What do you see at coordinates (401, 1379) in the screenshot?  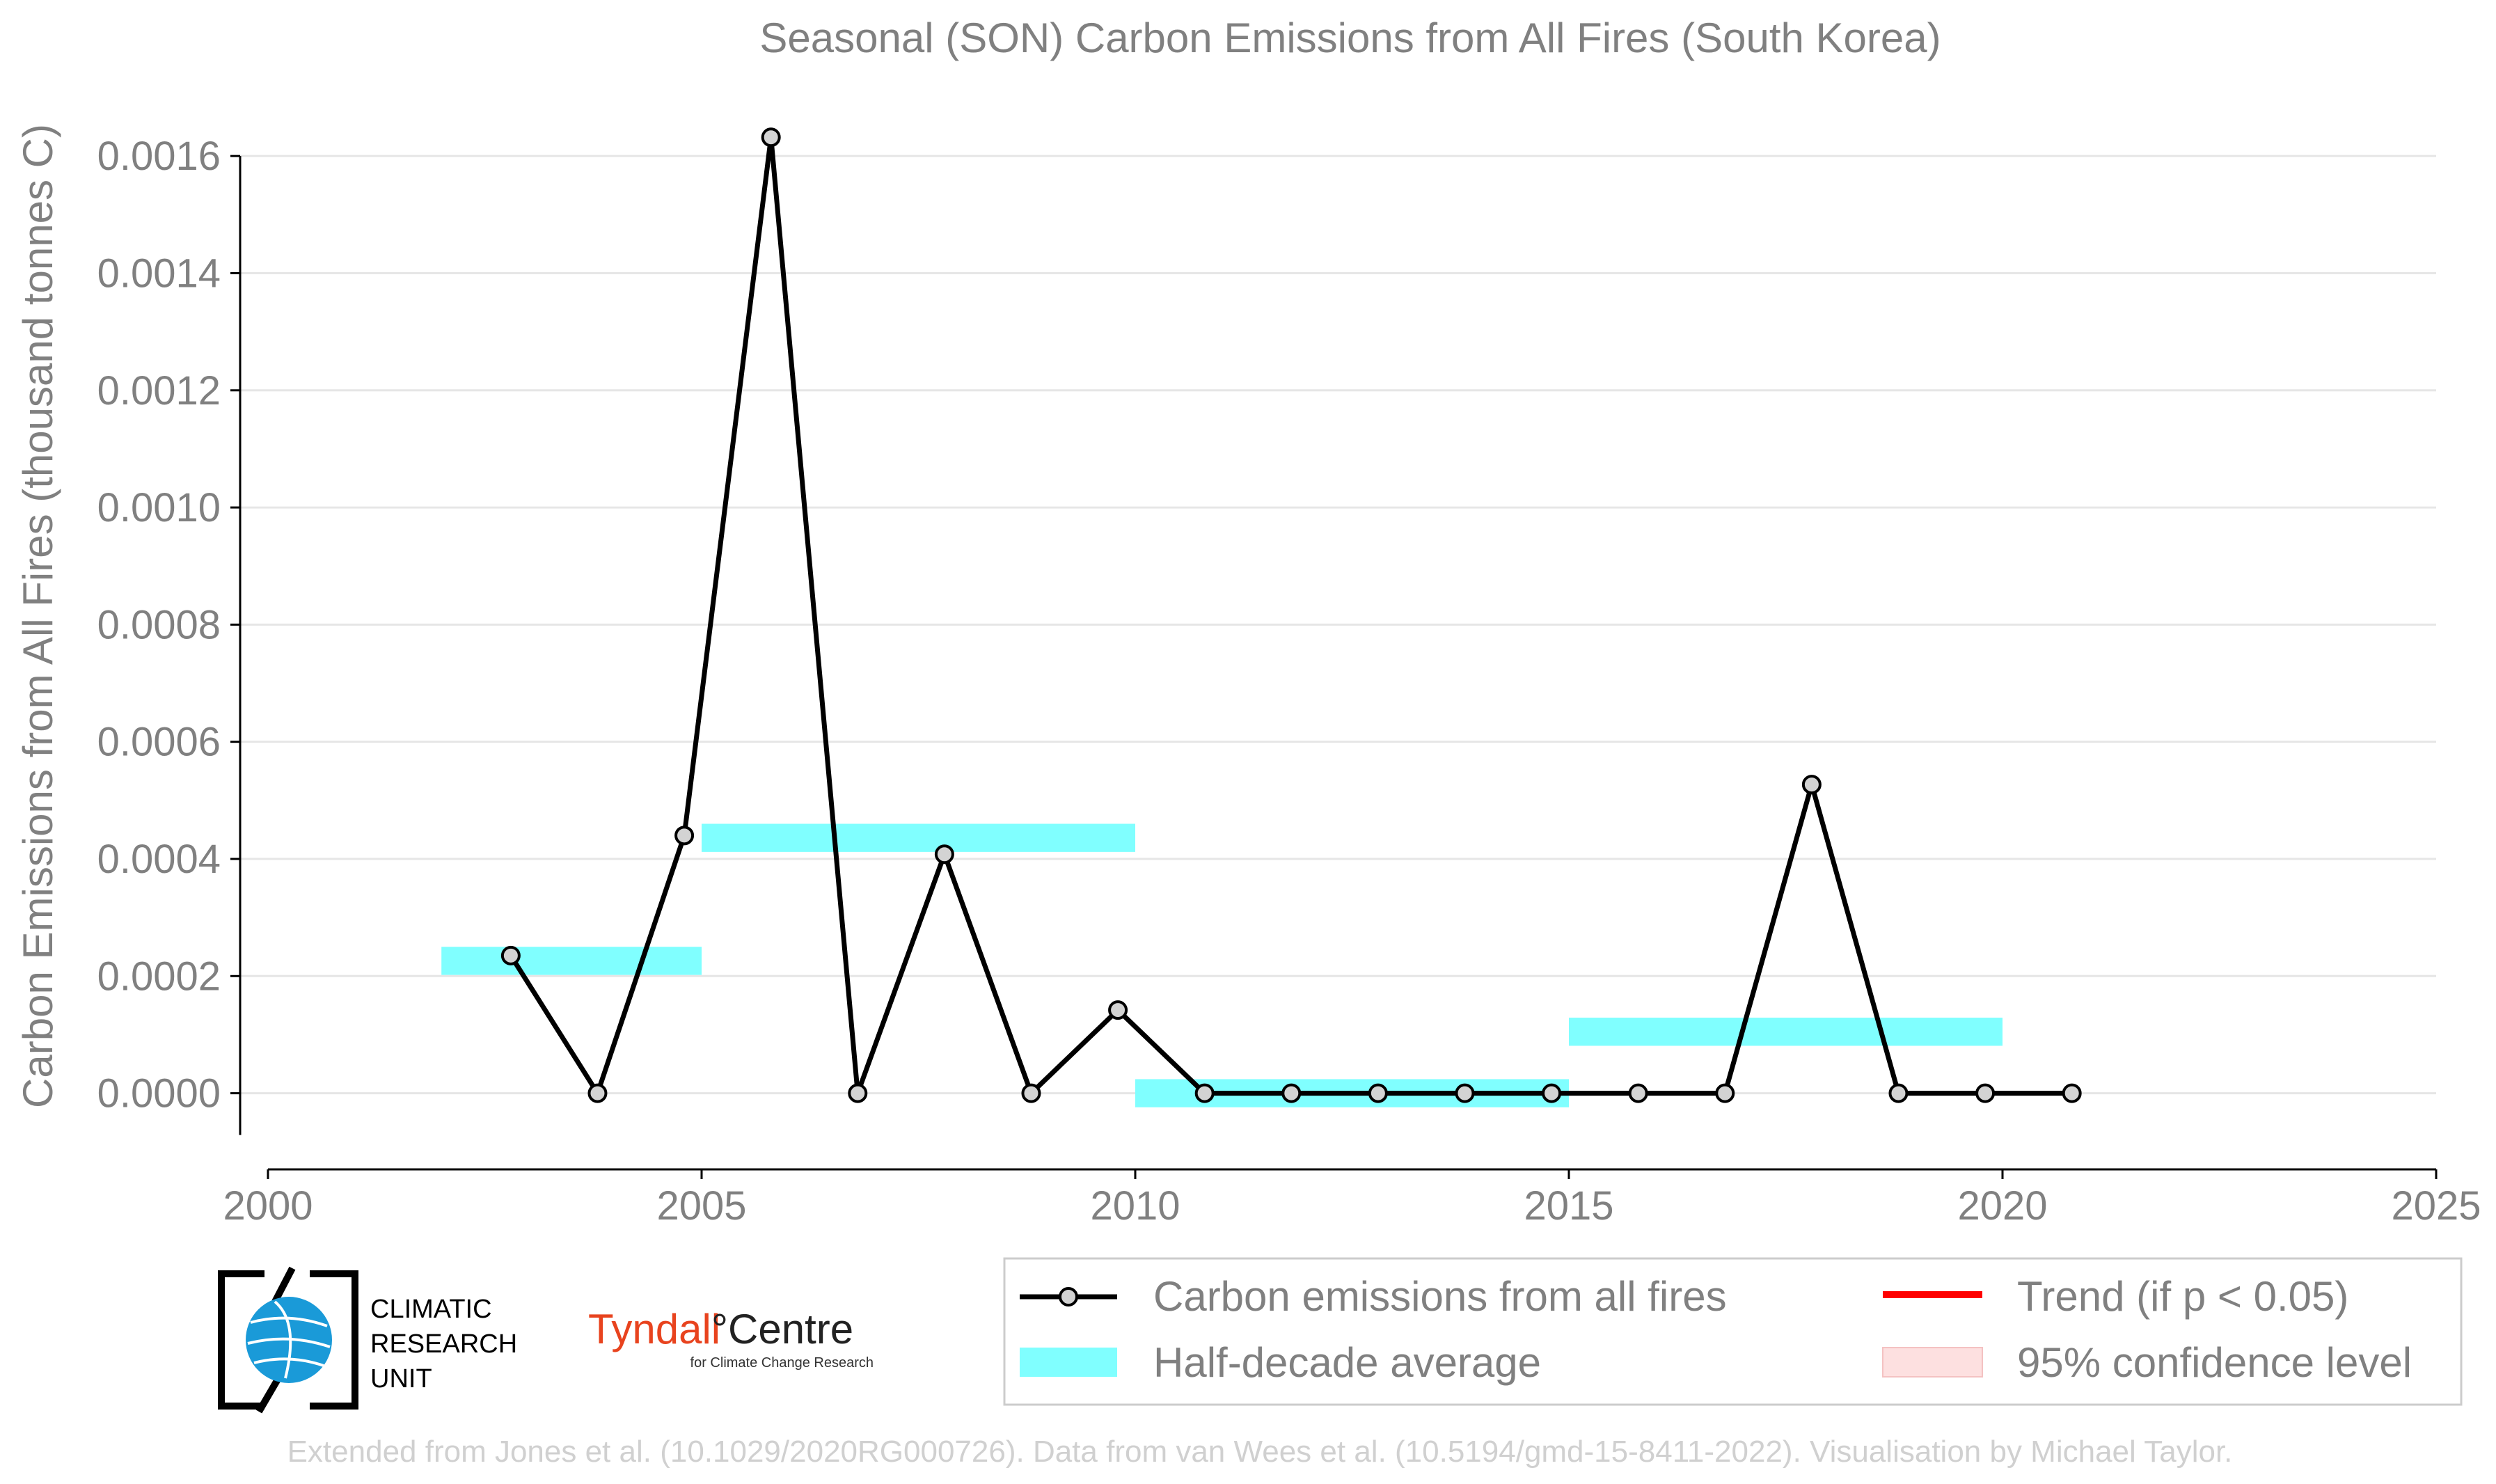 I see `cru-logo-line-3: UNIT` at bounding box center [401, 1379].